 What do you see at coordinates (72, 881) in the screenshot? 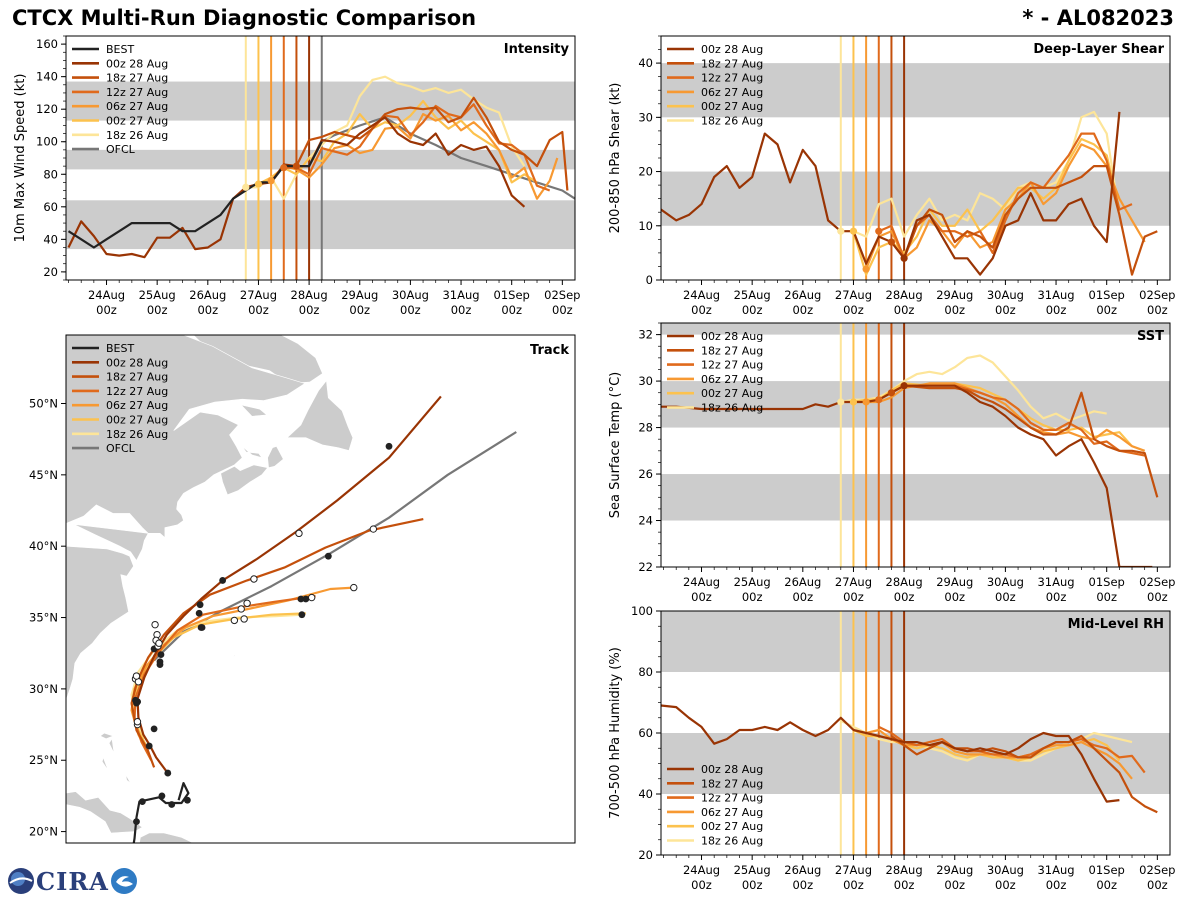
I see `logo-text: CIRA` at bounding box center [72, 881].